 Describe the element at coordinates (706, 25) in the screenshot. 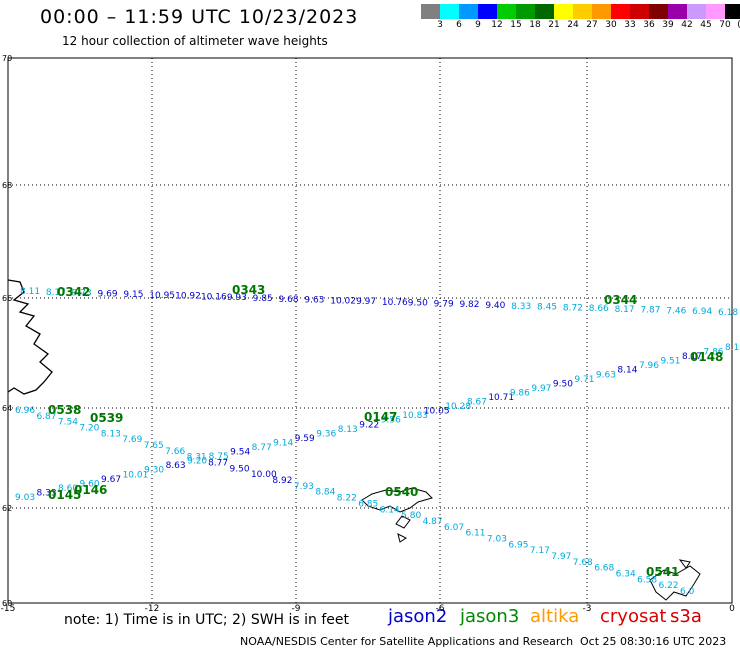

I see `scale-label: 45` at that location.